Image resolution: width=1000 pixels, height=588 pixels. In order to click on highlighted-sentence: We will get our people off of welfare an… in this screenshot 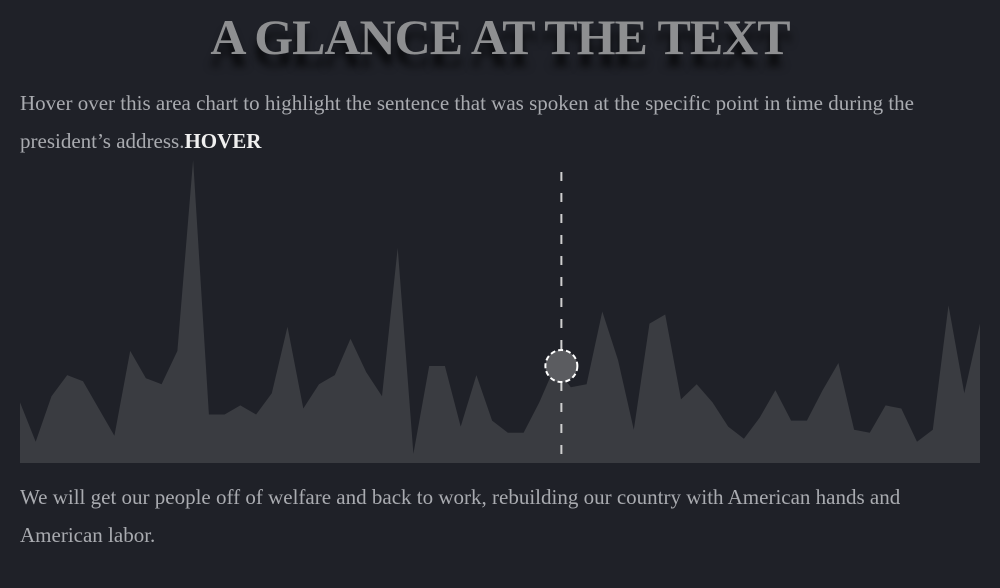, I will do `click(460, 516)`.